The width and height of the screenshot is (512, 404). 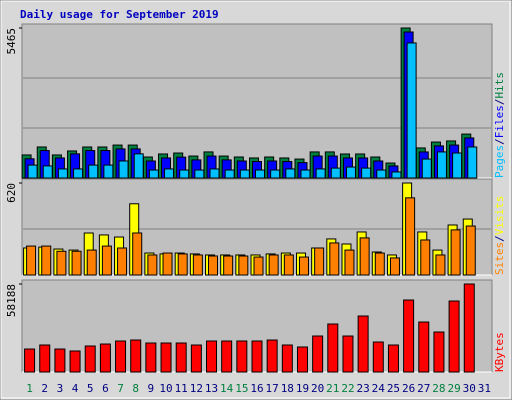 I want to click on x-tick-label: 22, so click(x=347, y=388).